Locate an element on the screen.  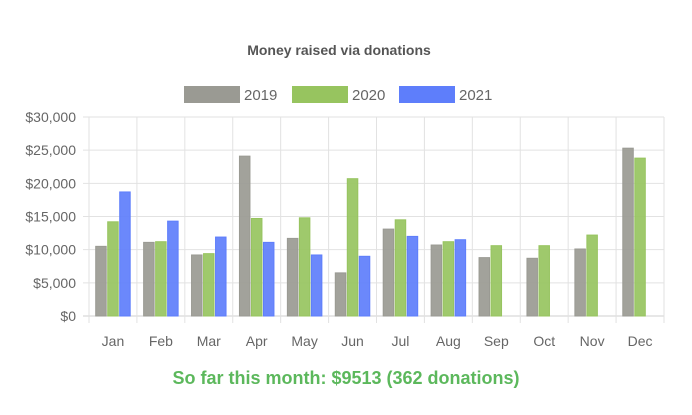
legend: 2019 2020 2021 is located at coordinates (338, 95).